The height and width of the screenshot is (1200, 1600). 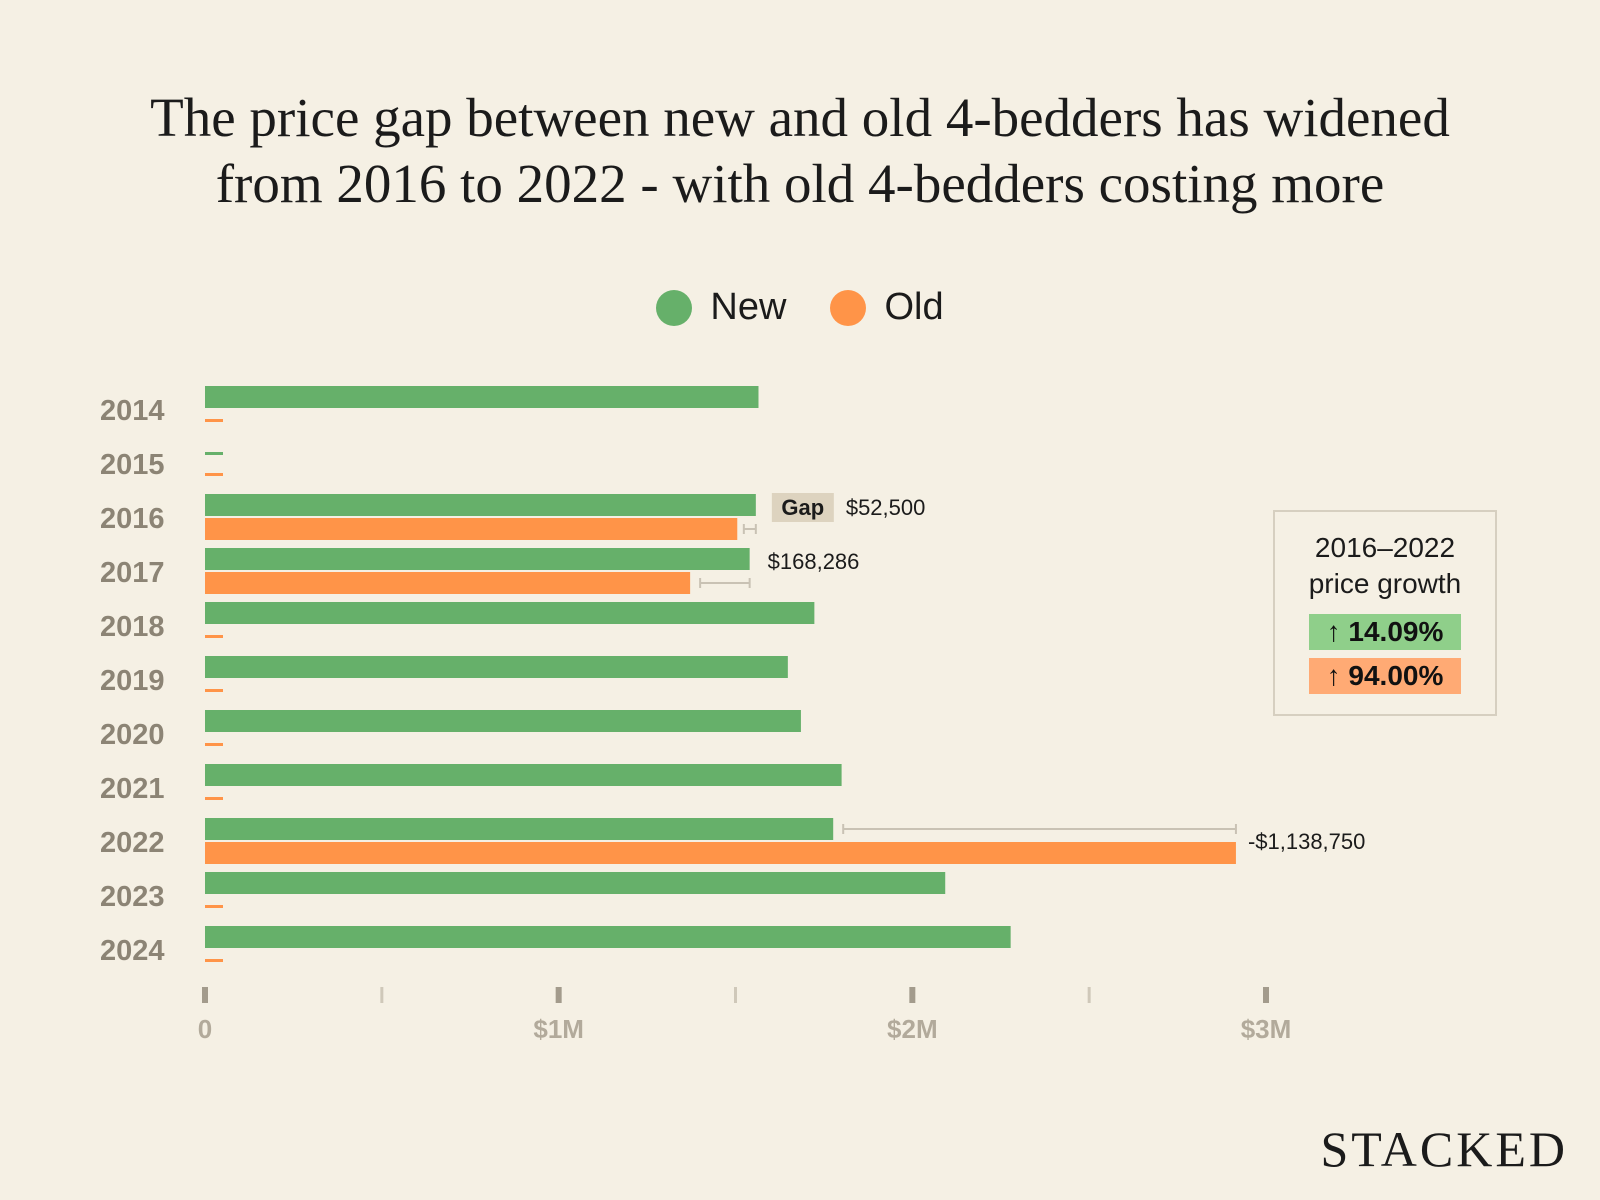 What do you see at coordinates (132, 681) in the screenshot?
I see `year-label: 2019` at bounding box center [132, 681].